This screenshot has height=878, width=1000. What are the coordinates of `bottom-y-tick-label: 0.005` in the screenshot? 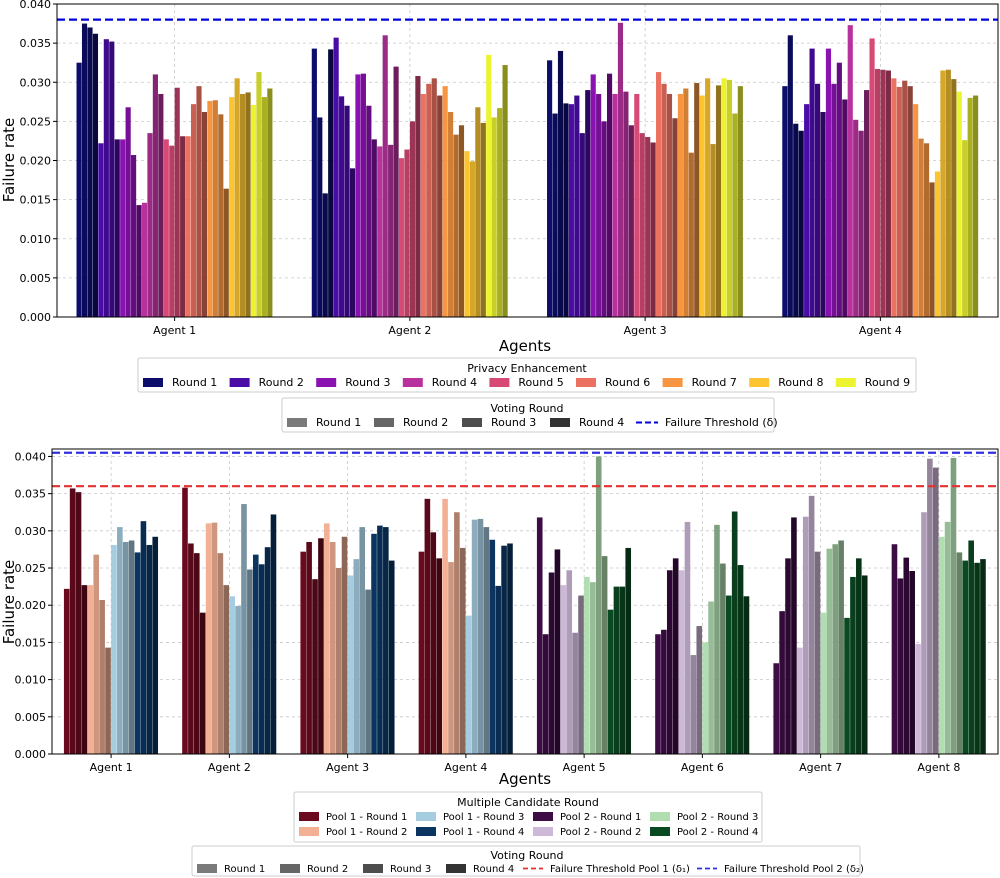 It's located at (31, 717).